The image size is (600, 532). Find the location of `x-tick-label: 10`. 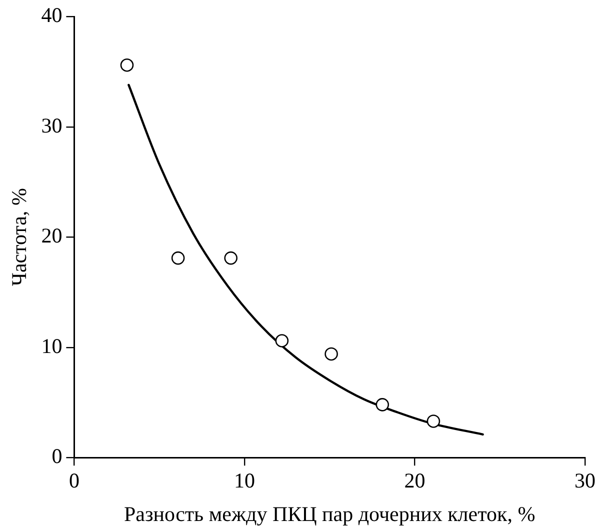

x-tick-label: 10 is located at coordinates (244, 480).